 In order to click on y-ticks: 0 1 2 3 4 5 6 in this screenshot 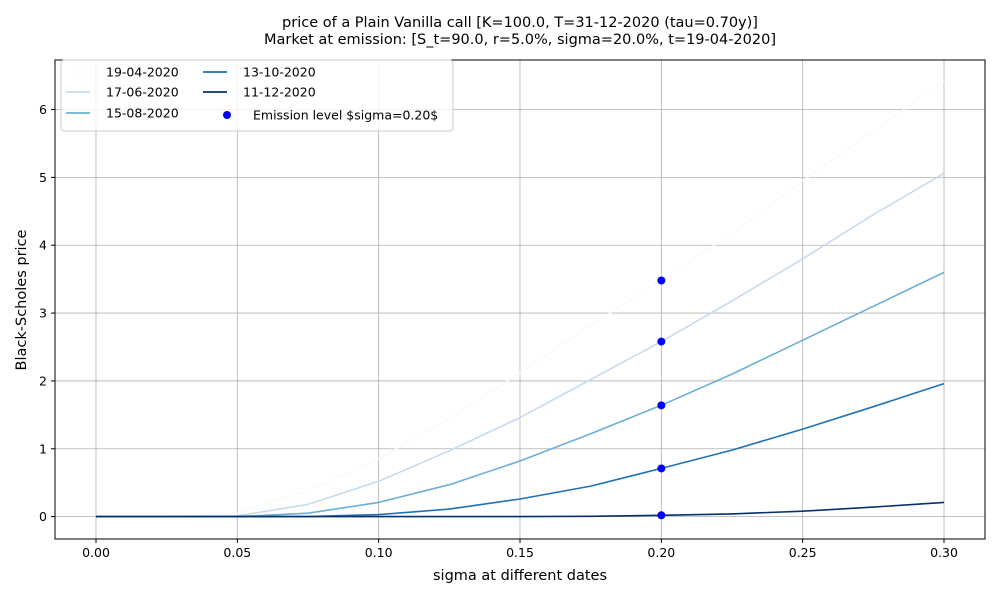, I will do `click(47, 313)`.